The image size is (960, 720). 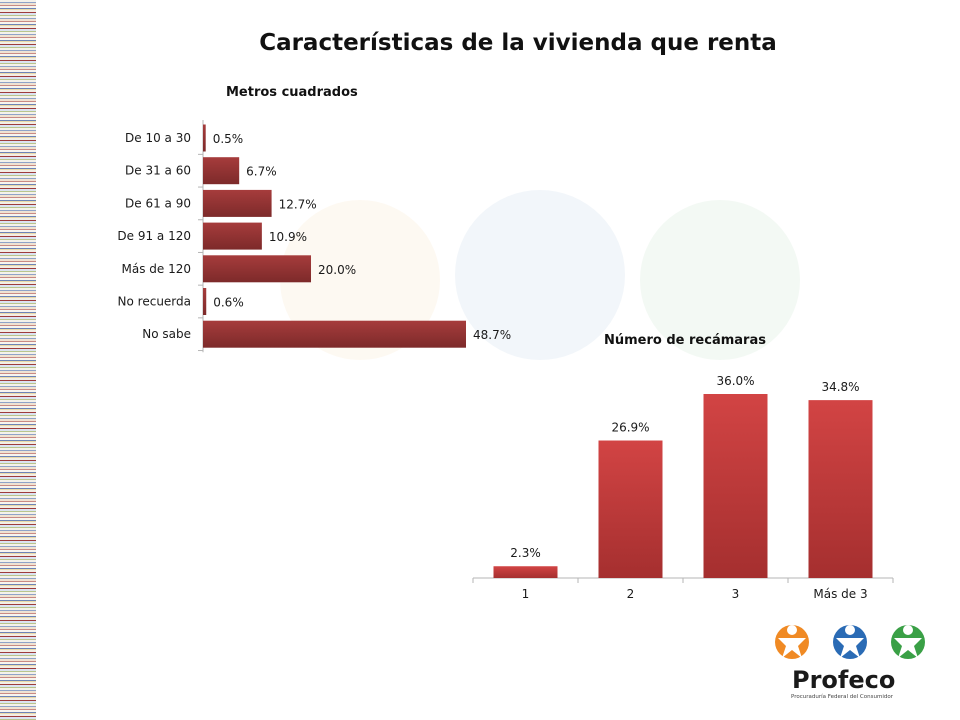 I want to click on category-label: No sabe, so click(x=166, y=334).